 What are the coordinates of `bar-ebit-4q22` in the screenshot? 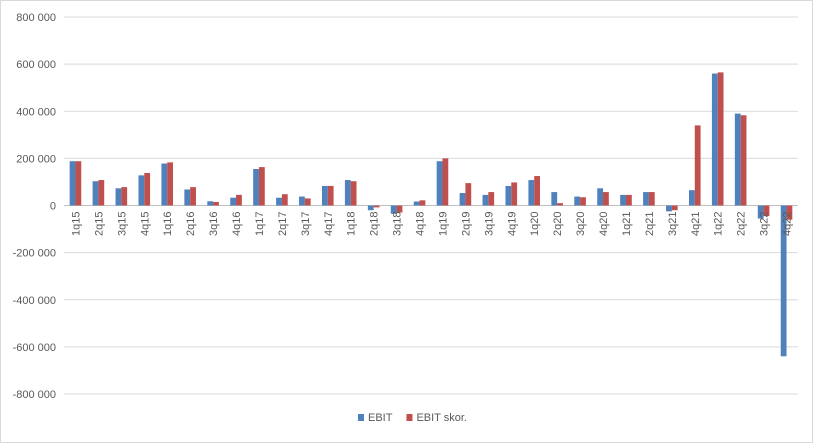 It's located at (783, 281).